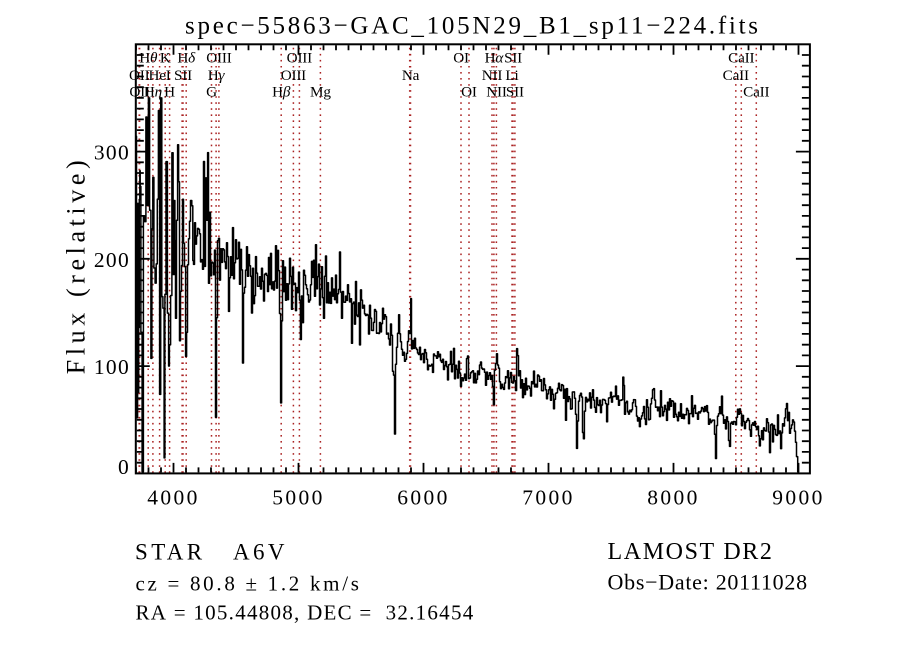 This screenshot has height=650, width=900. Describe the element at coordinates (112, 153) in the screenshot. I see `svg-text: 300` at that location.